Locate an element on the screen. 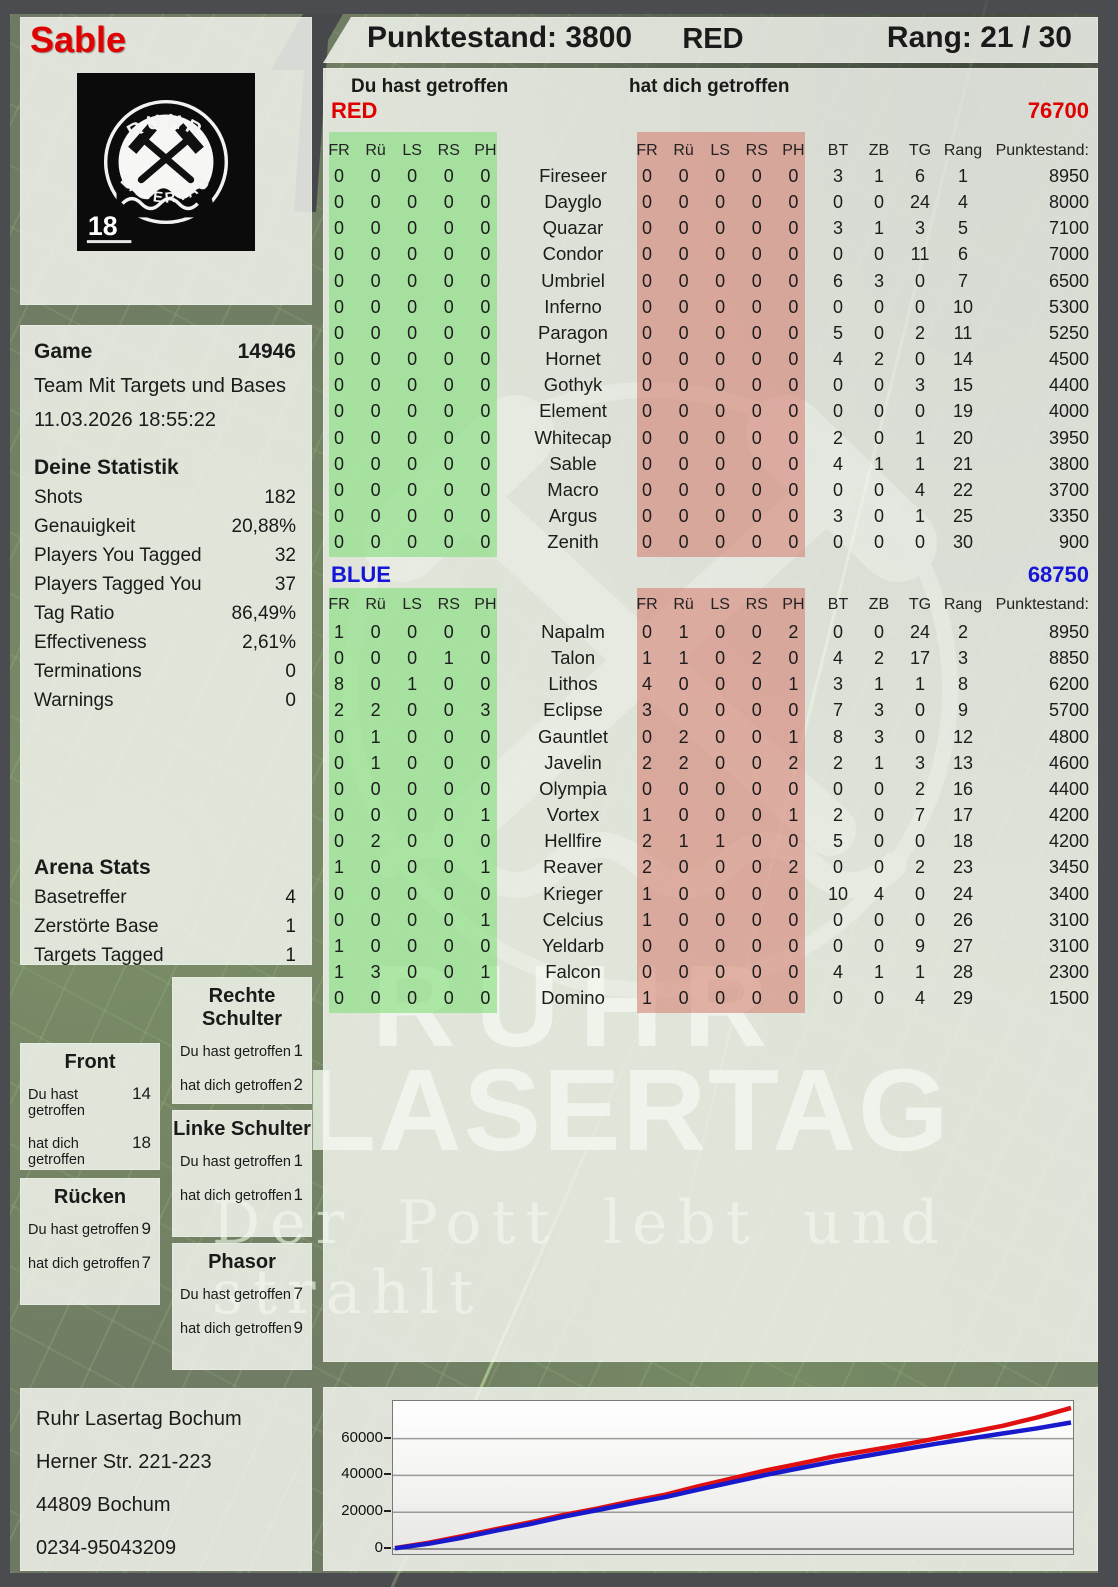 The height and width of the screenshot is (1587, 1118). stat-cell: 5 is located at coordinates (962, 228).